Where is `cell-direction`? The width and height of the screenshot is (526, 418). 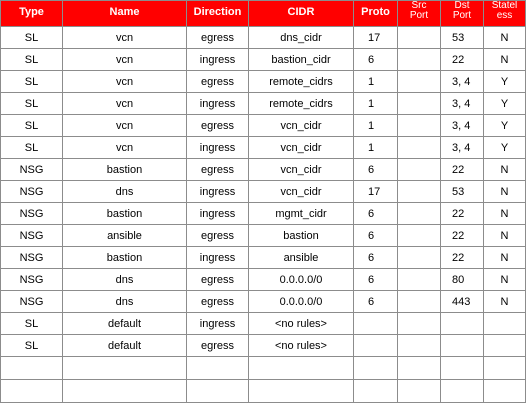 cell-direction is located at coordinates (217, 368).